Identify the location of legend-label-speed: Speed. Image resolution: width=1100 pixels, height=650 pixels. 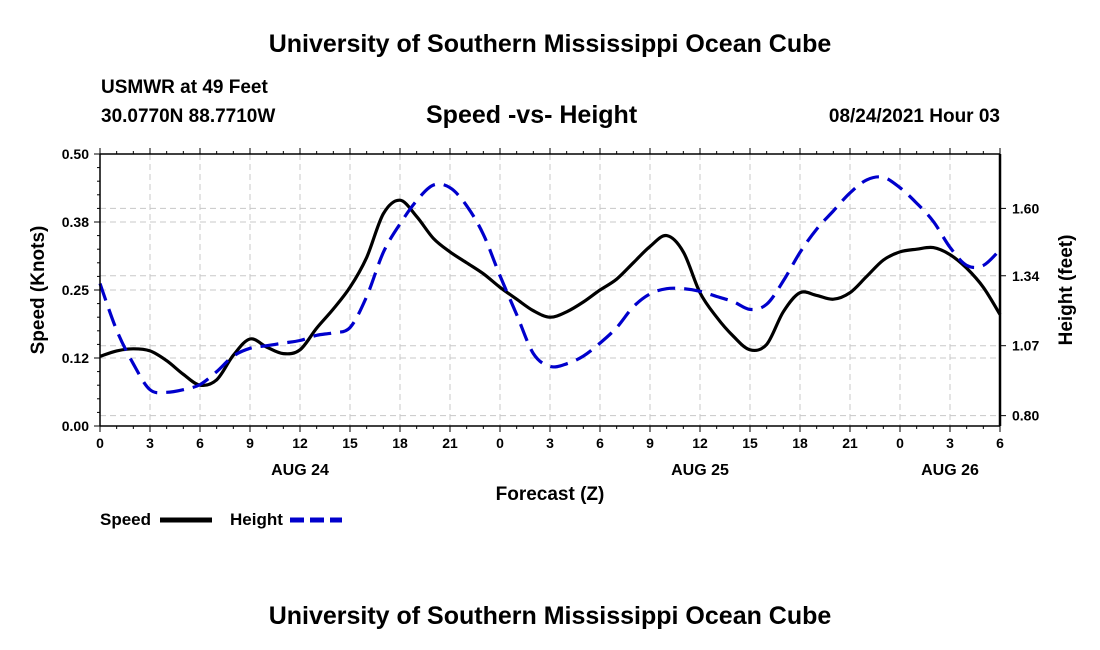
(125, 519).